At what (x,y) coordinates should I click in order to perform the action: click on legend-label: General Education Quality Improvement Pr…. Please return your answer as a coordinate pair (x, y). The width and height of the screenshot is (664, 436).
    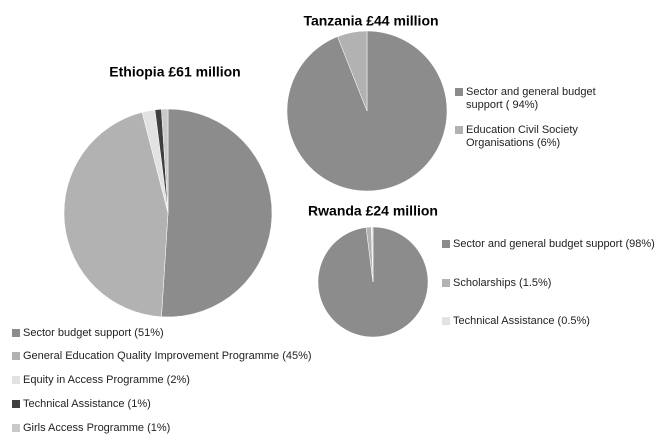
    Looking at the image, I should click on (167, 356).